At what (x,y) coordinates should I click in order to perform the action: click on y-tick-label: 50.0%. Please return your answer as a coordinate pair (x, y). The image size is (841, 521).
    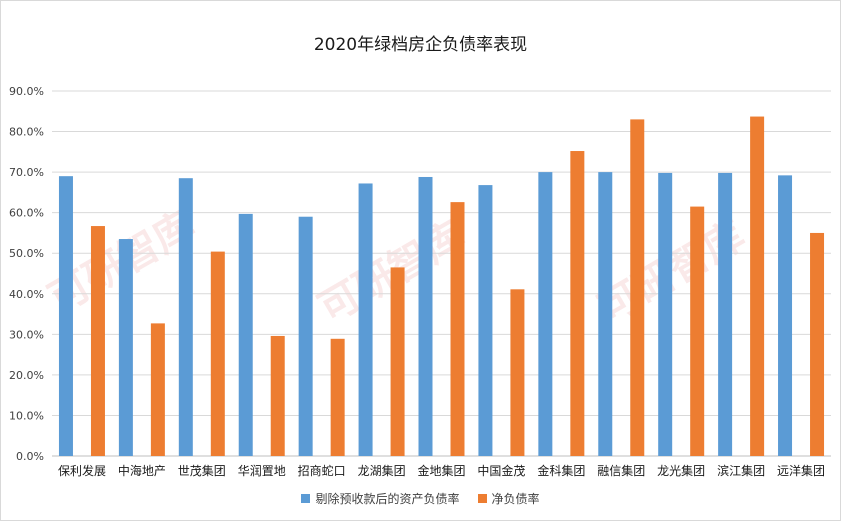
    Looking at the image, I should click on (26, 253).